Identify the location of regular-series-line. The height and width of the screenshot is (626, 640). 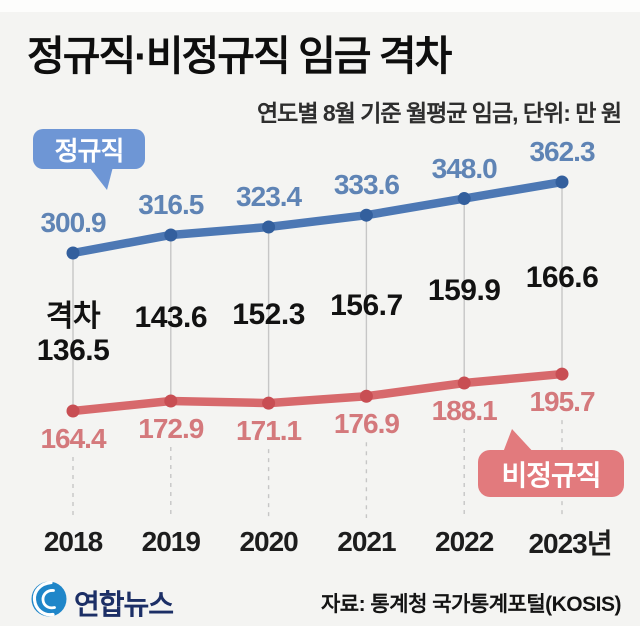
(317, 217).